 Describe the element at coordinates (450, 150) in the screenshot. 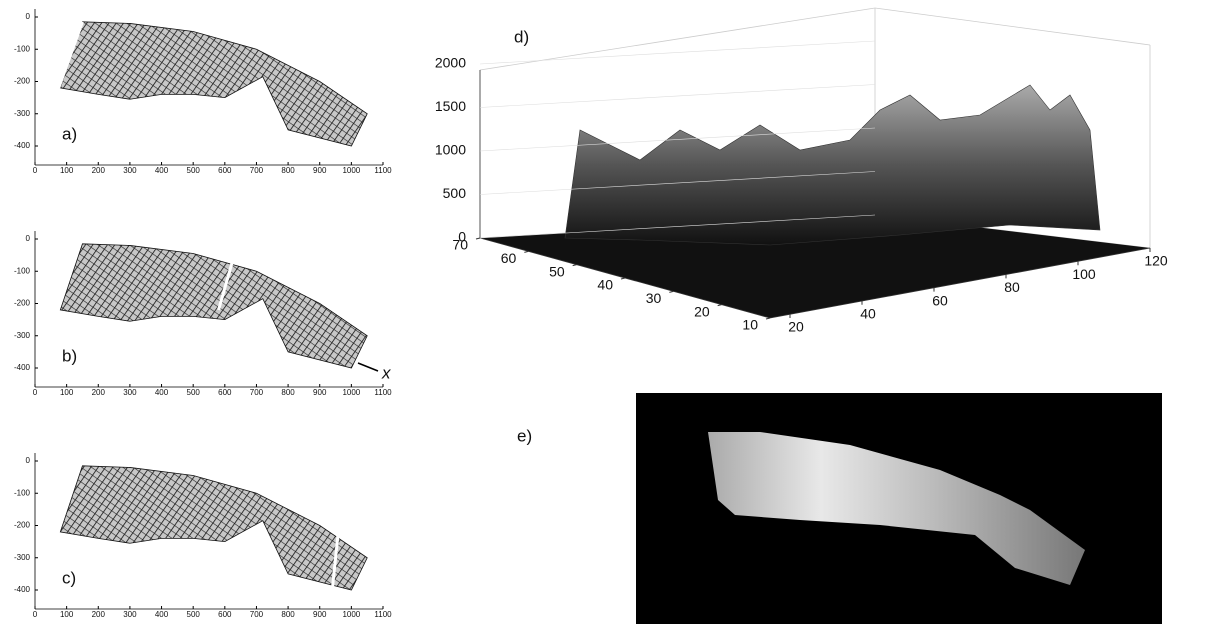

I see `z-tick-label: 1000` at that location.